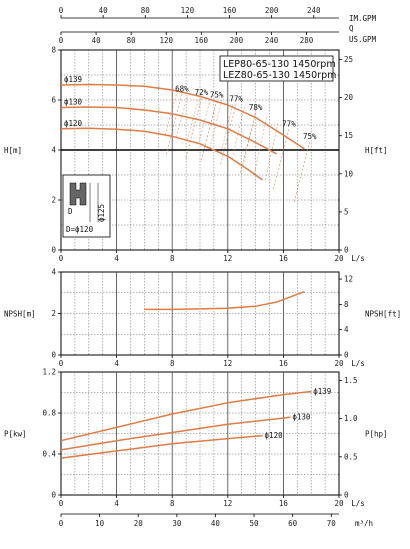  I want to click on impeller-section-icon, so click(78, 194).